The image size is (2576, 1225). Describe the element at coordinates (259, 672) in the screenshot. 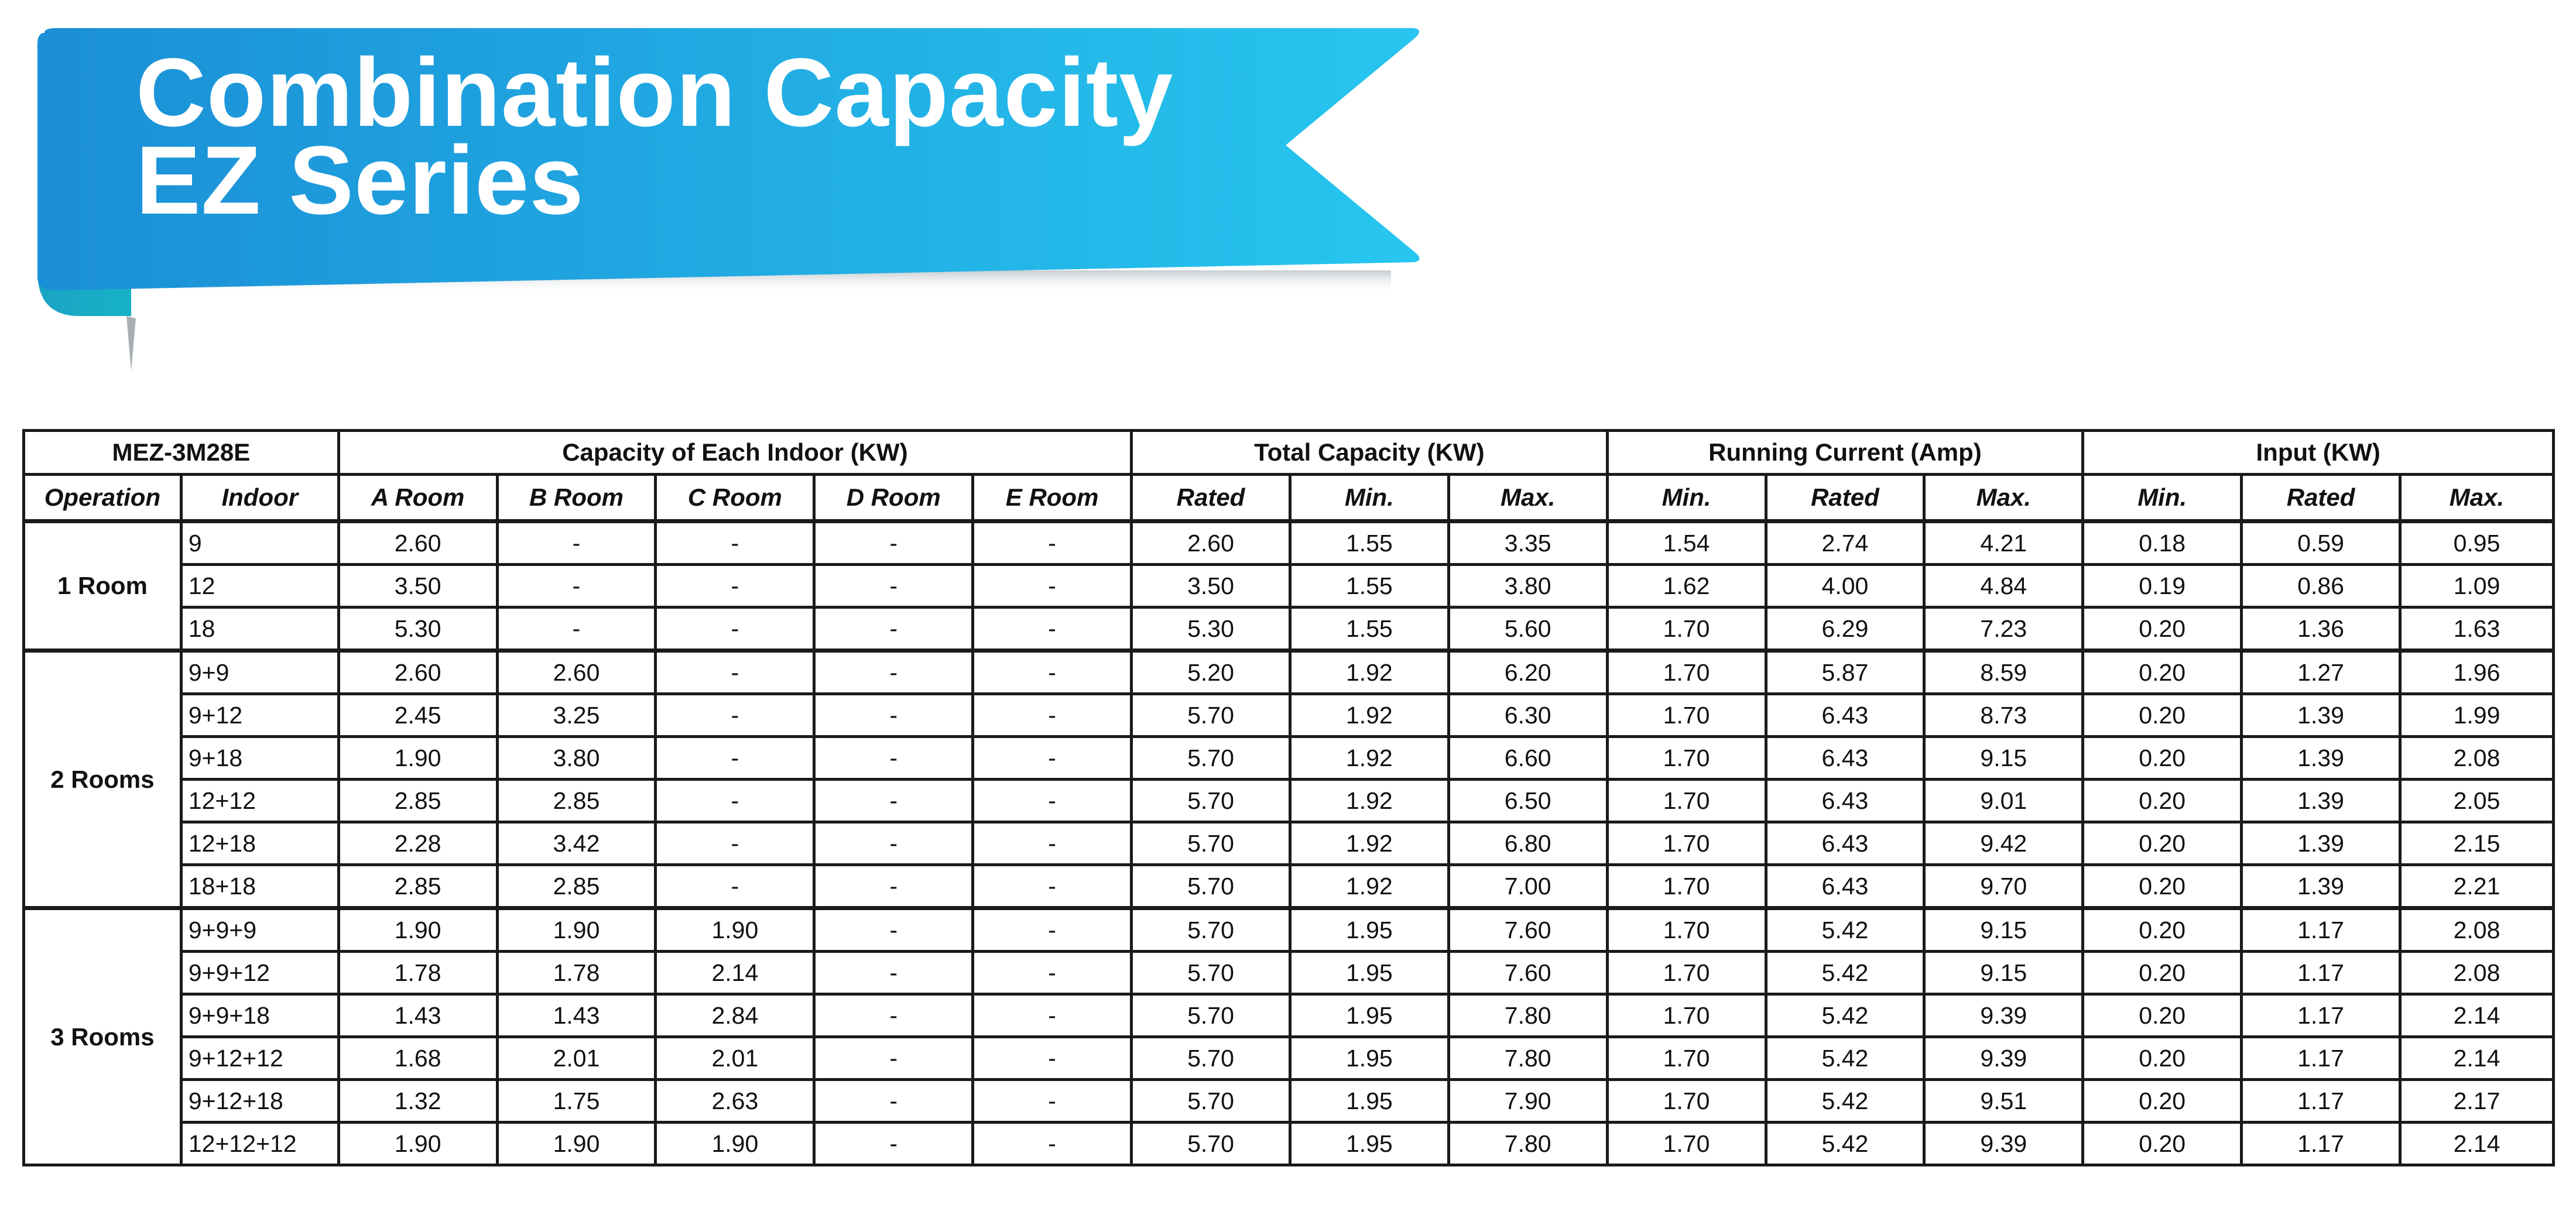

I see `indoor-cell: 9+9` at that location.